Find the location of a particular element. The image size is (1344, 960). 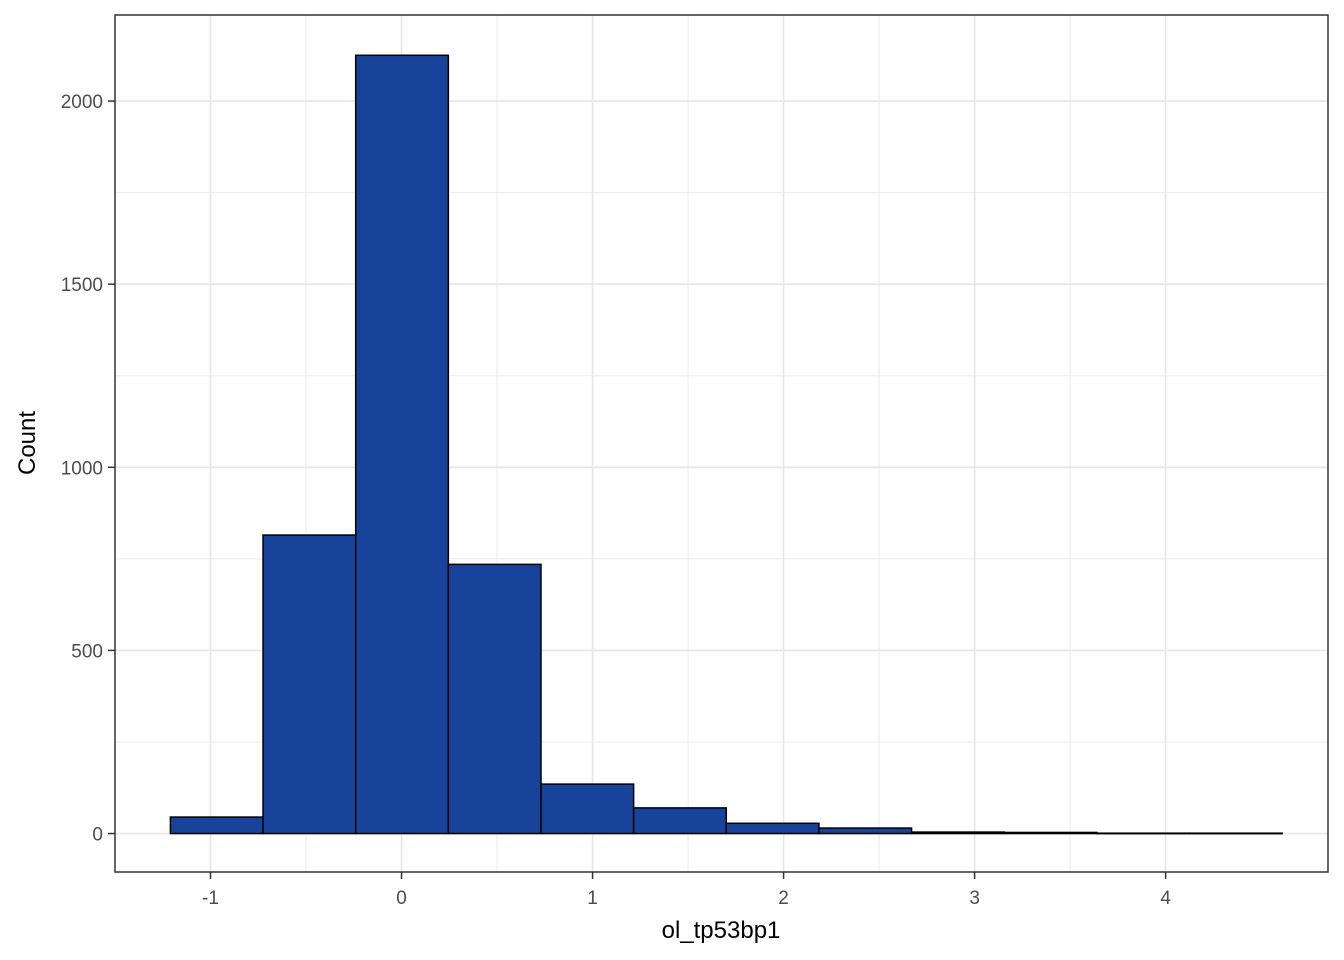

y-tick-label: 0 is located at coordinates (97, 835).